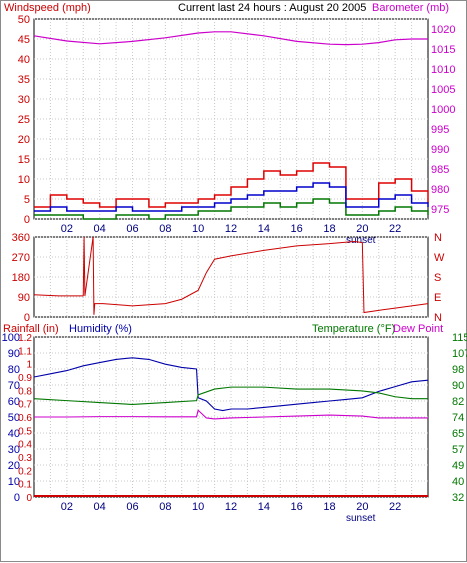 This screenshot has width=467, height=563. What do you see at coordinates (410, 8) in the screenshot?
I see `barometer-axis-label: Barometer (mb)` at bounding box center [410, 8].